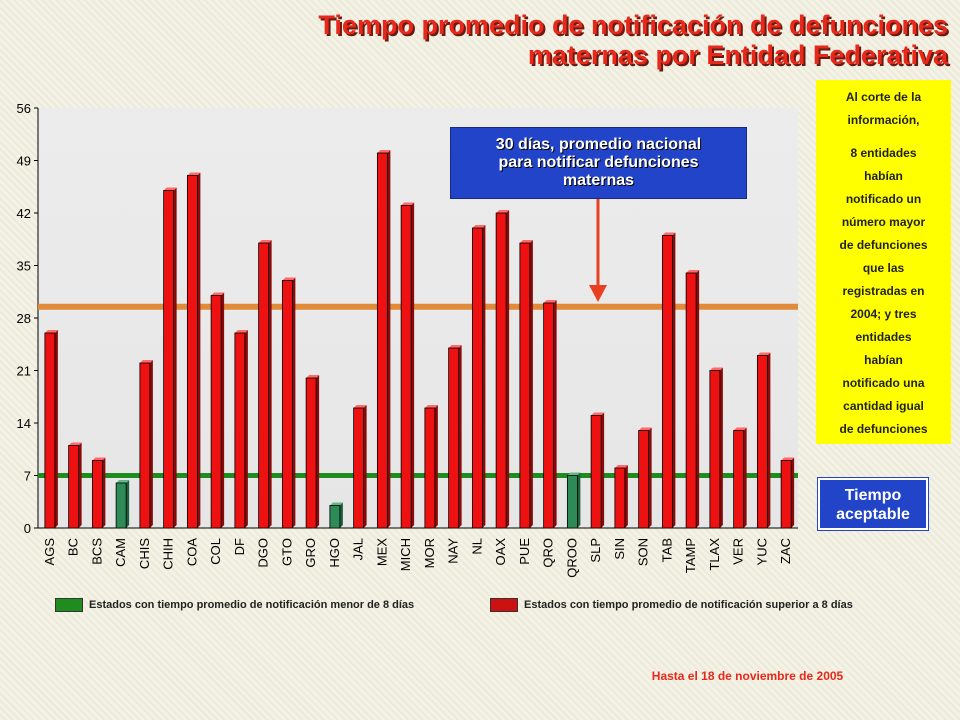 Image resolution: width=960 pixels, height=720 pixels. What do you see at coordinates (360, 467) in the screenshot?
I see `bar-JAL` at bounding box center [360, 467].